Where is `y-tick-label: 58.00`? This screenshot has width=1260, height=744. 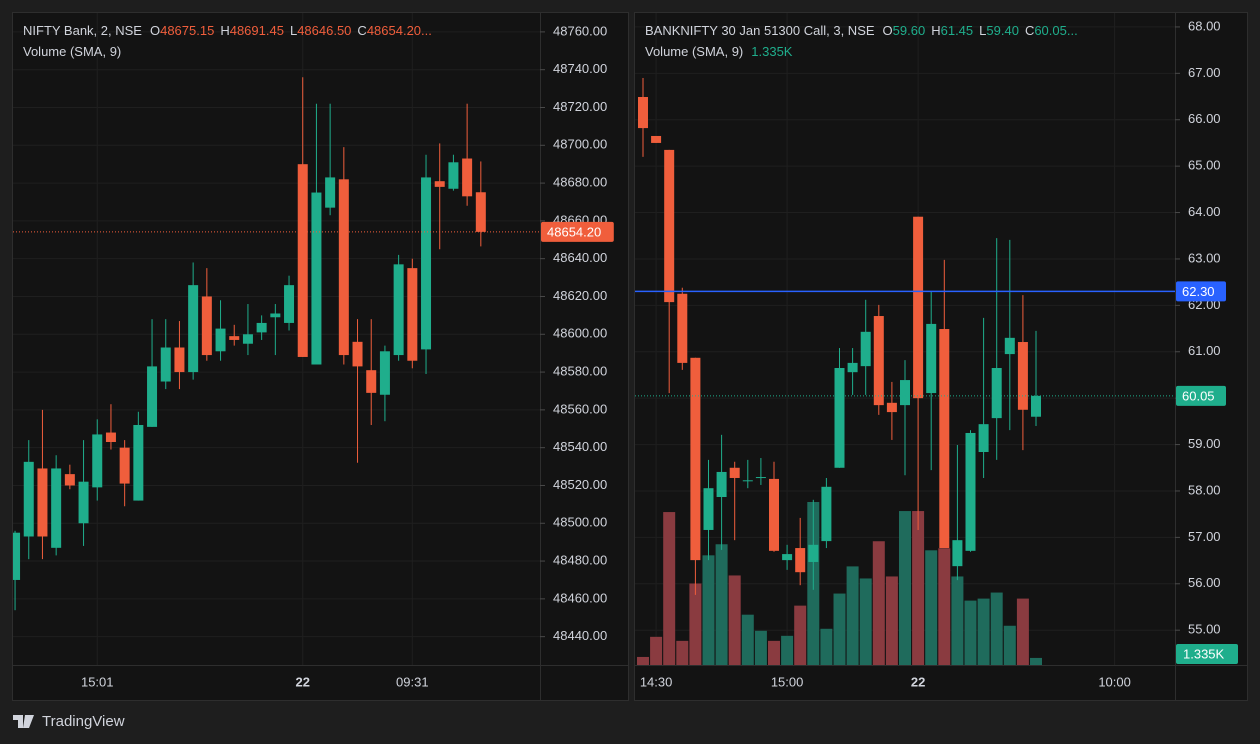 y-tick-label: 58.00 is located at coordinates (1204, 489).